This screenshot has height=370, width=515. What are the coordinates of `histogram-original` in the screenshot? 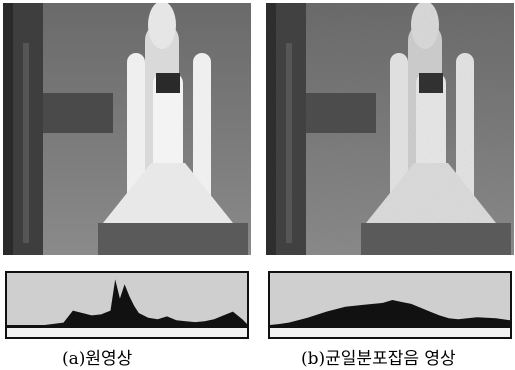 It's located at (127, 305).